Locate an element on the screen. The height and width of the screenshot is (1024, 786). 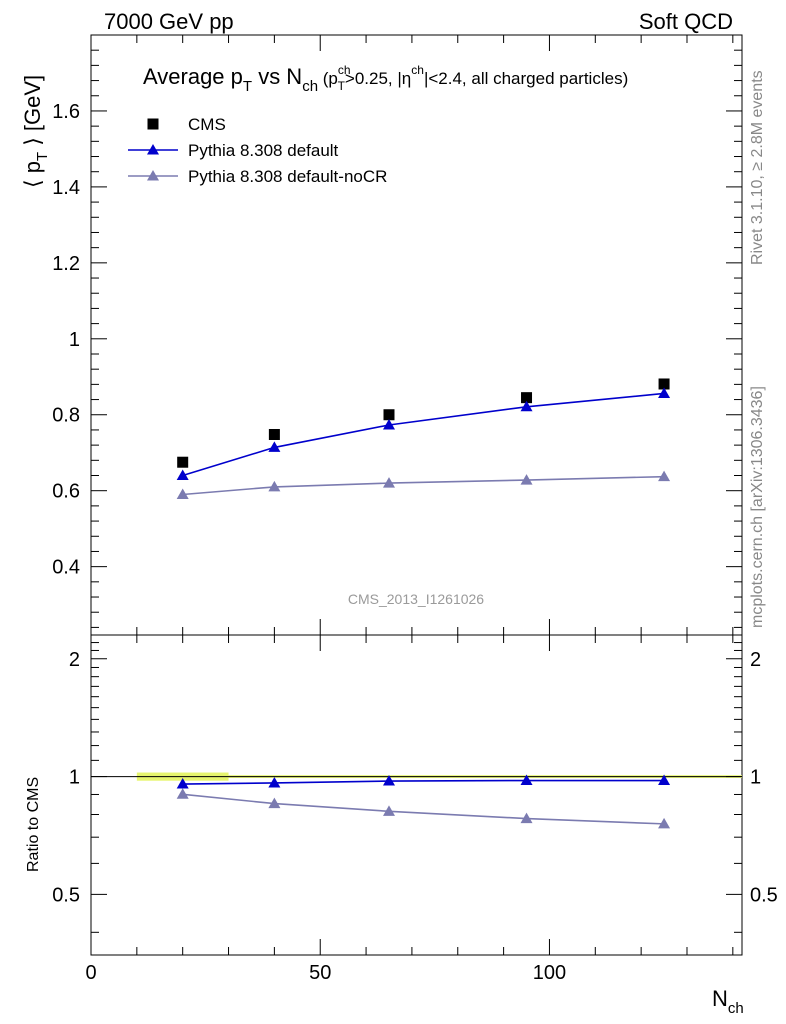
analysis-watermark: CMS_2013_I1261026 is located at coordinates (416, 599).